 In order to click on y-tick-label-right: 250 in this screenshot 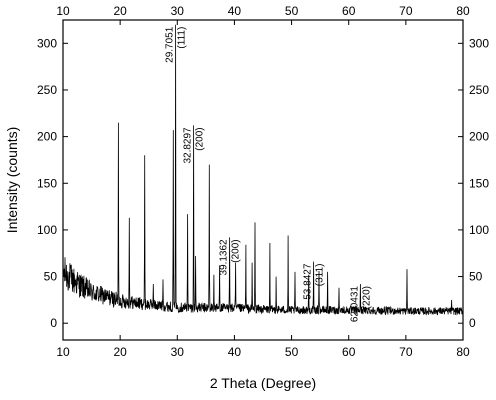, I will do `click(479, 90)`.